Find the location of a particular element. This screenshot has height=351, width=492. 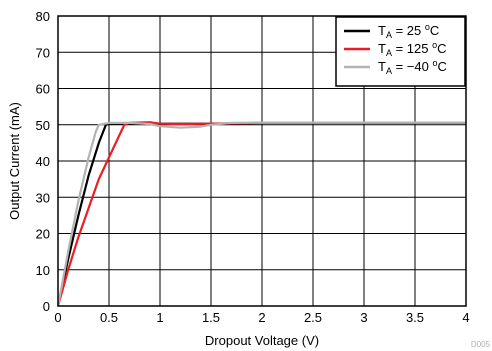

x-tick-label: 2 is located at coordinates (261, 317).